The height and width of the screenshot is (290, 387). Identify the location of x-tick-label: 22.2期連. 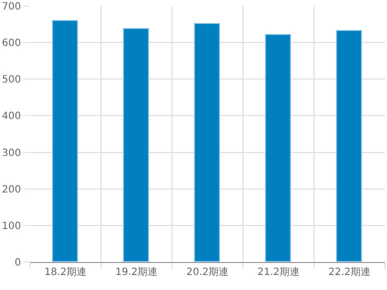
(349, 272).